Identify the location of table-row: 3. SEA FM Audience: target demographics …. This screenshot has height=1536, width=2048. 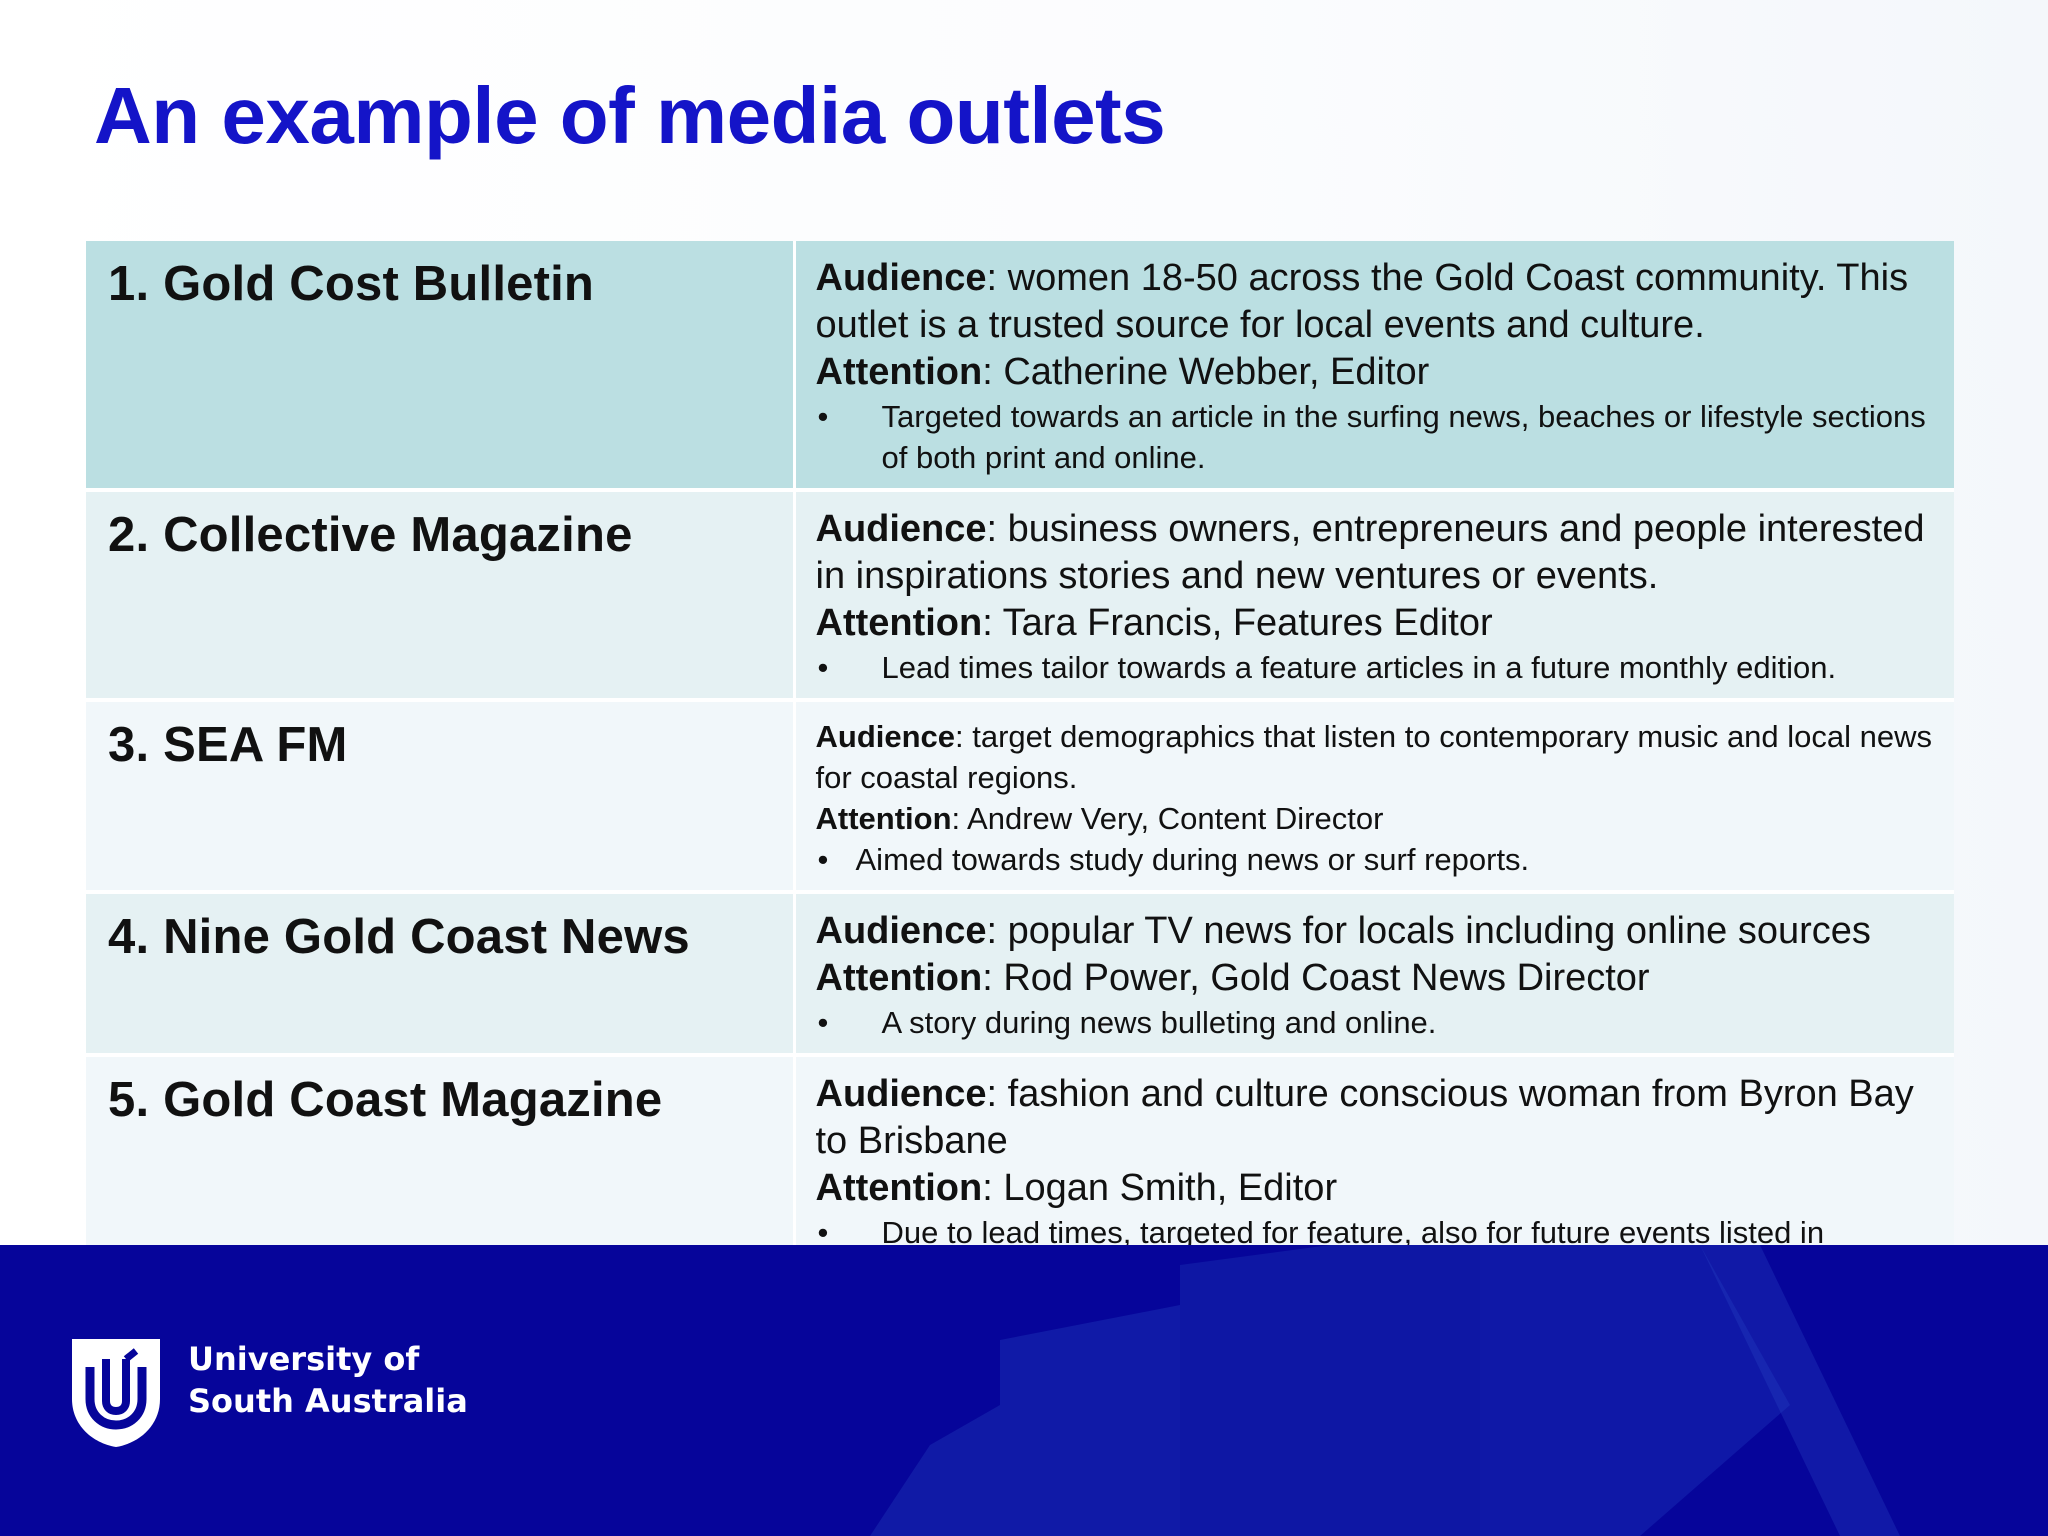
(1020, 797).